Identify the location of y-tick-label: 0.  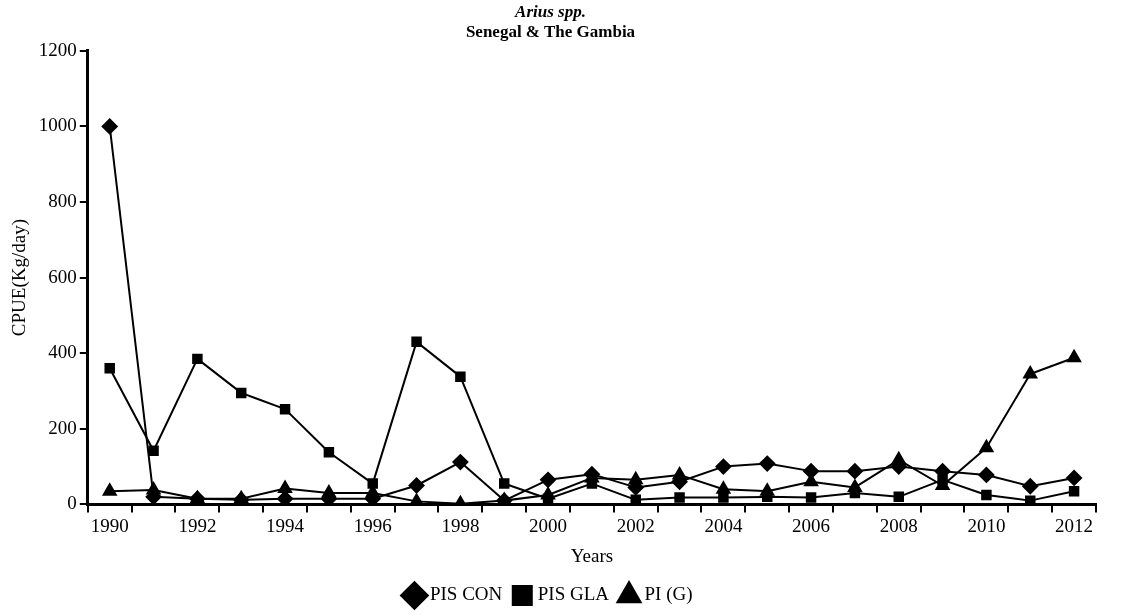
(72, 503).